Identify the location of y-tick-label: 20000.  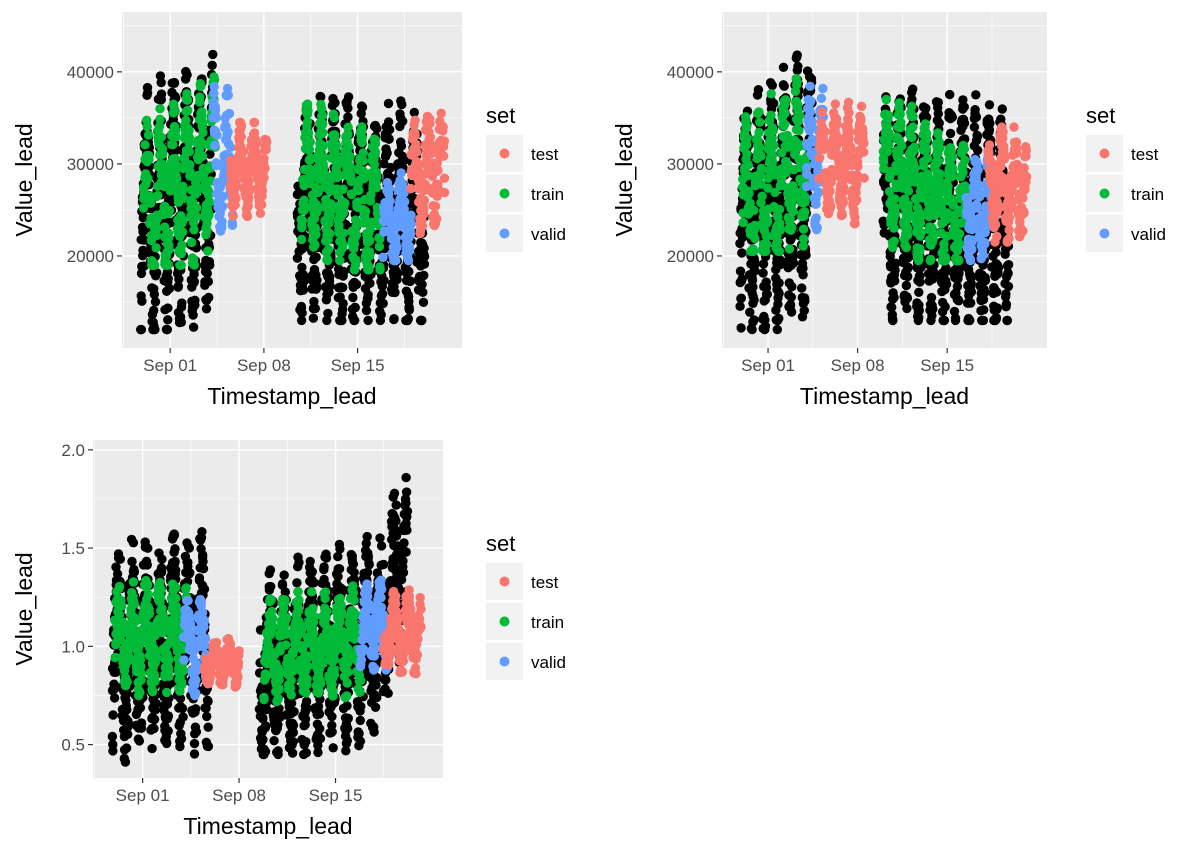
(90, 256).